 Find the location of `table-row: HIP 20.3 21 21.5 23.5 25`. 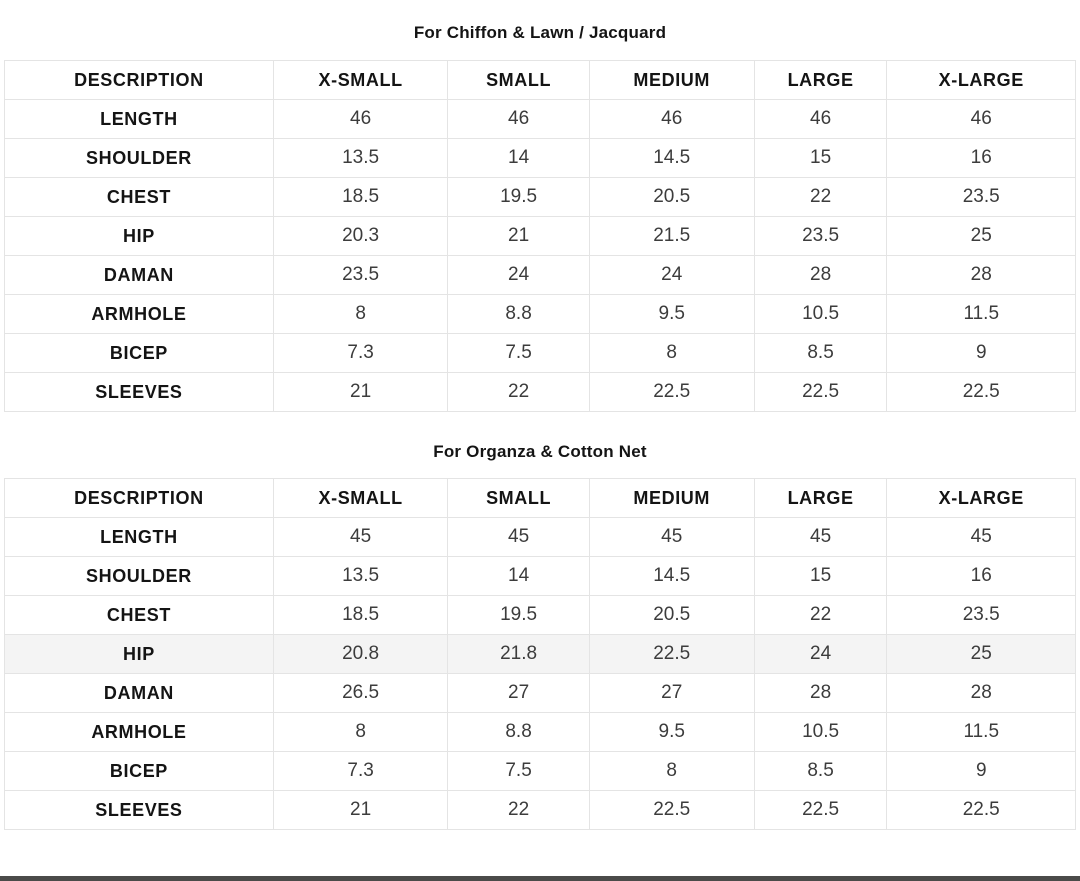

table-row: HIP 20.3 21 21.5 23.5 25 is located at coordinates (540, 236).